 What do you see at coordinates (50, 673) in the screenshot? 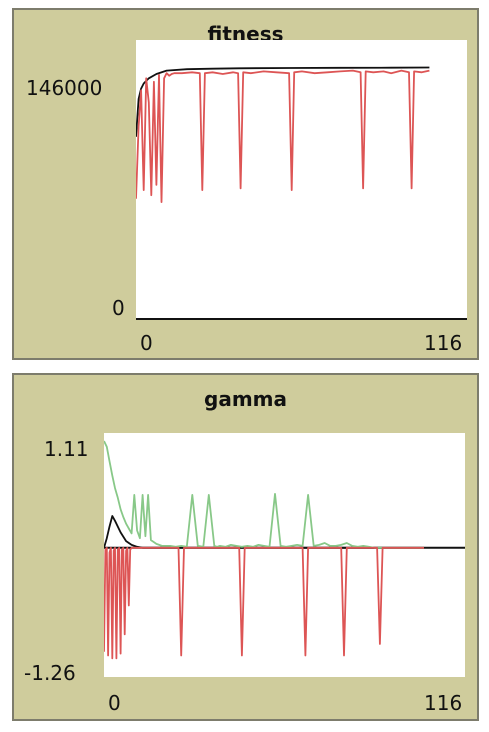
I see `y-min-label: -1.26` at bounding box center [50, 673].